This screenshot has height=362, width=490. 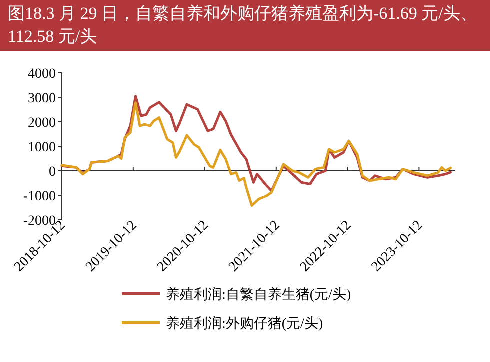 I want to click on chart-title: 图18.3 月 29 日，自繁自养和外购仔猪养殖盈利为-61.69 元/头、112.58 元/头, so click(x=245, y=25).